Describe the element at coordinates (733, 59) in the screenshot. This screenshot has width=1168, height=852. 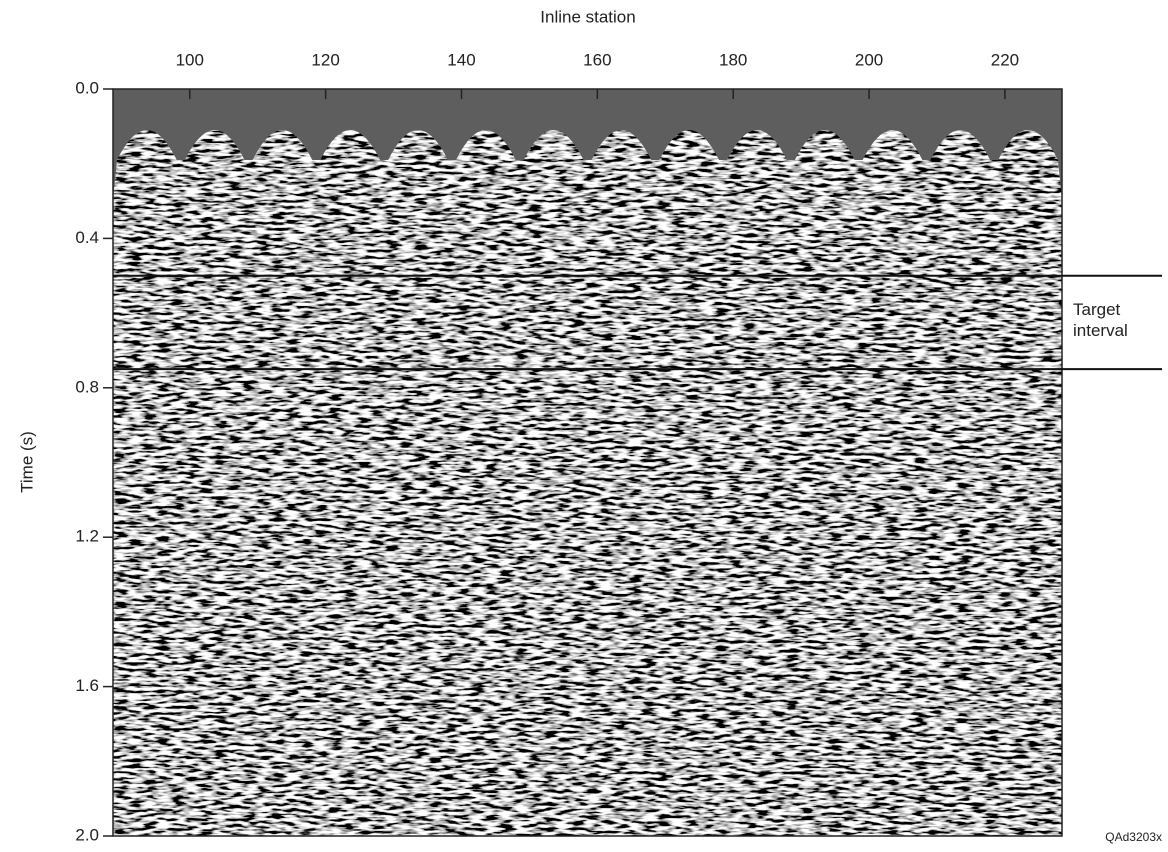
I see `x-tick-label: 180` at that location.